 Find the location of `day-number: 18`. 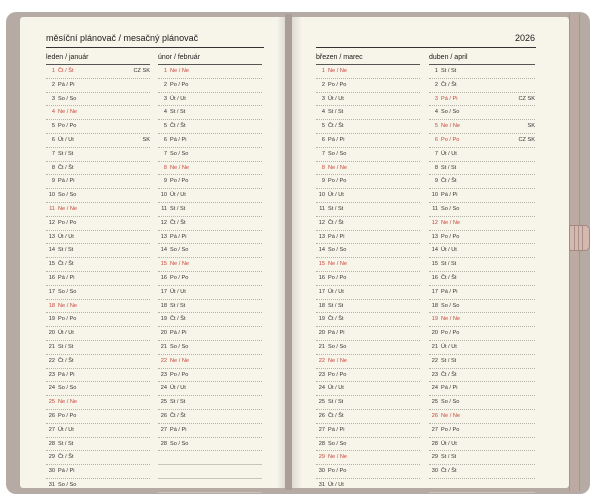

day-number: 18 is located at coordinates (163, 305).